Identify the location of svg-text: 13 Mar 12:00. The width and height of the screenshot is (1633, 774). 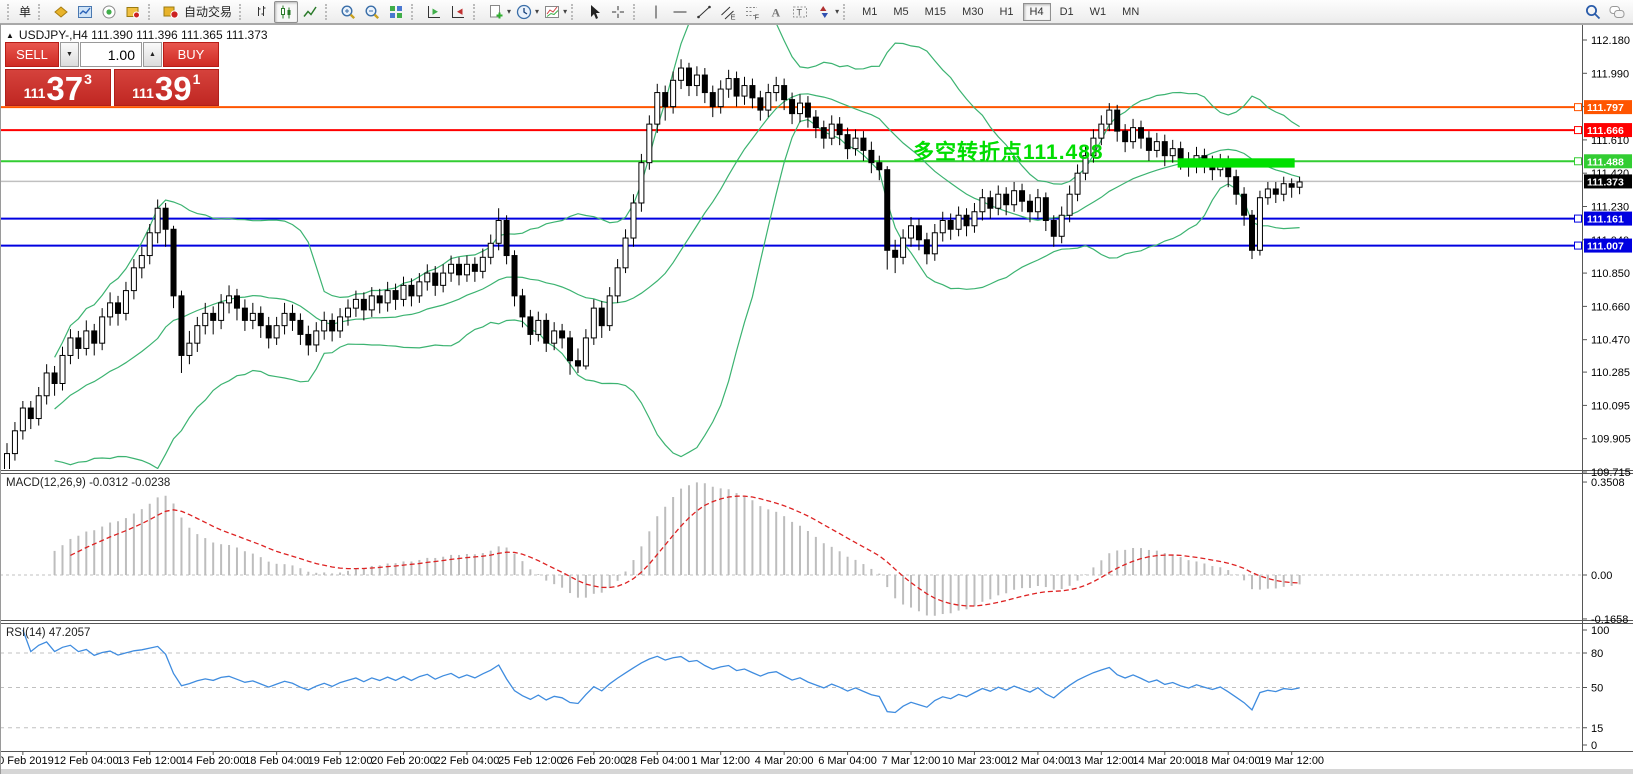
(1101, 761).